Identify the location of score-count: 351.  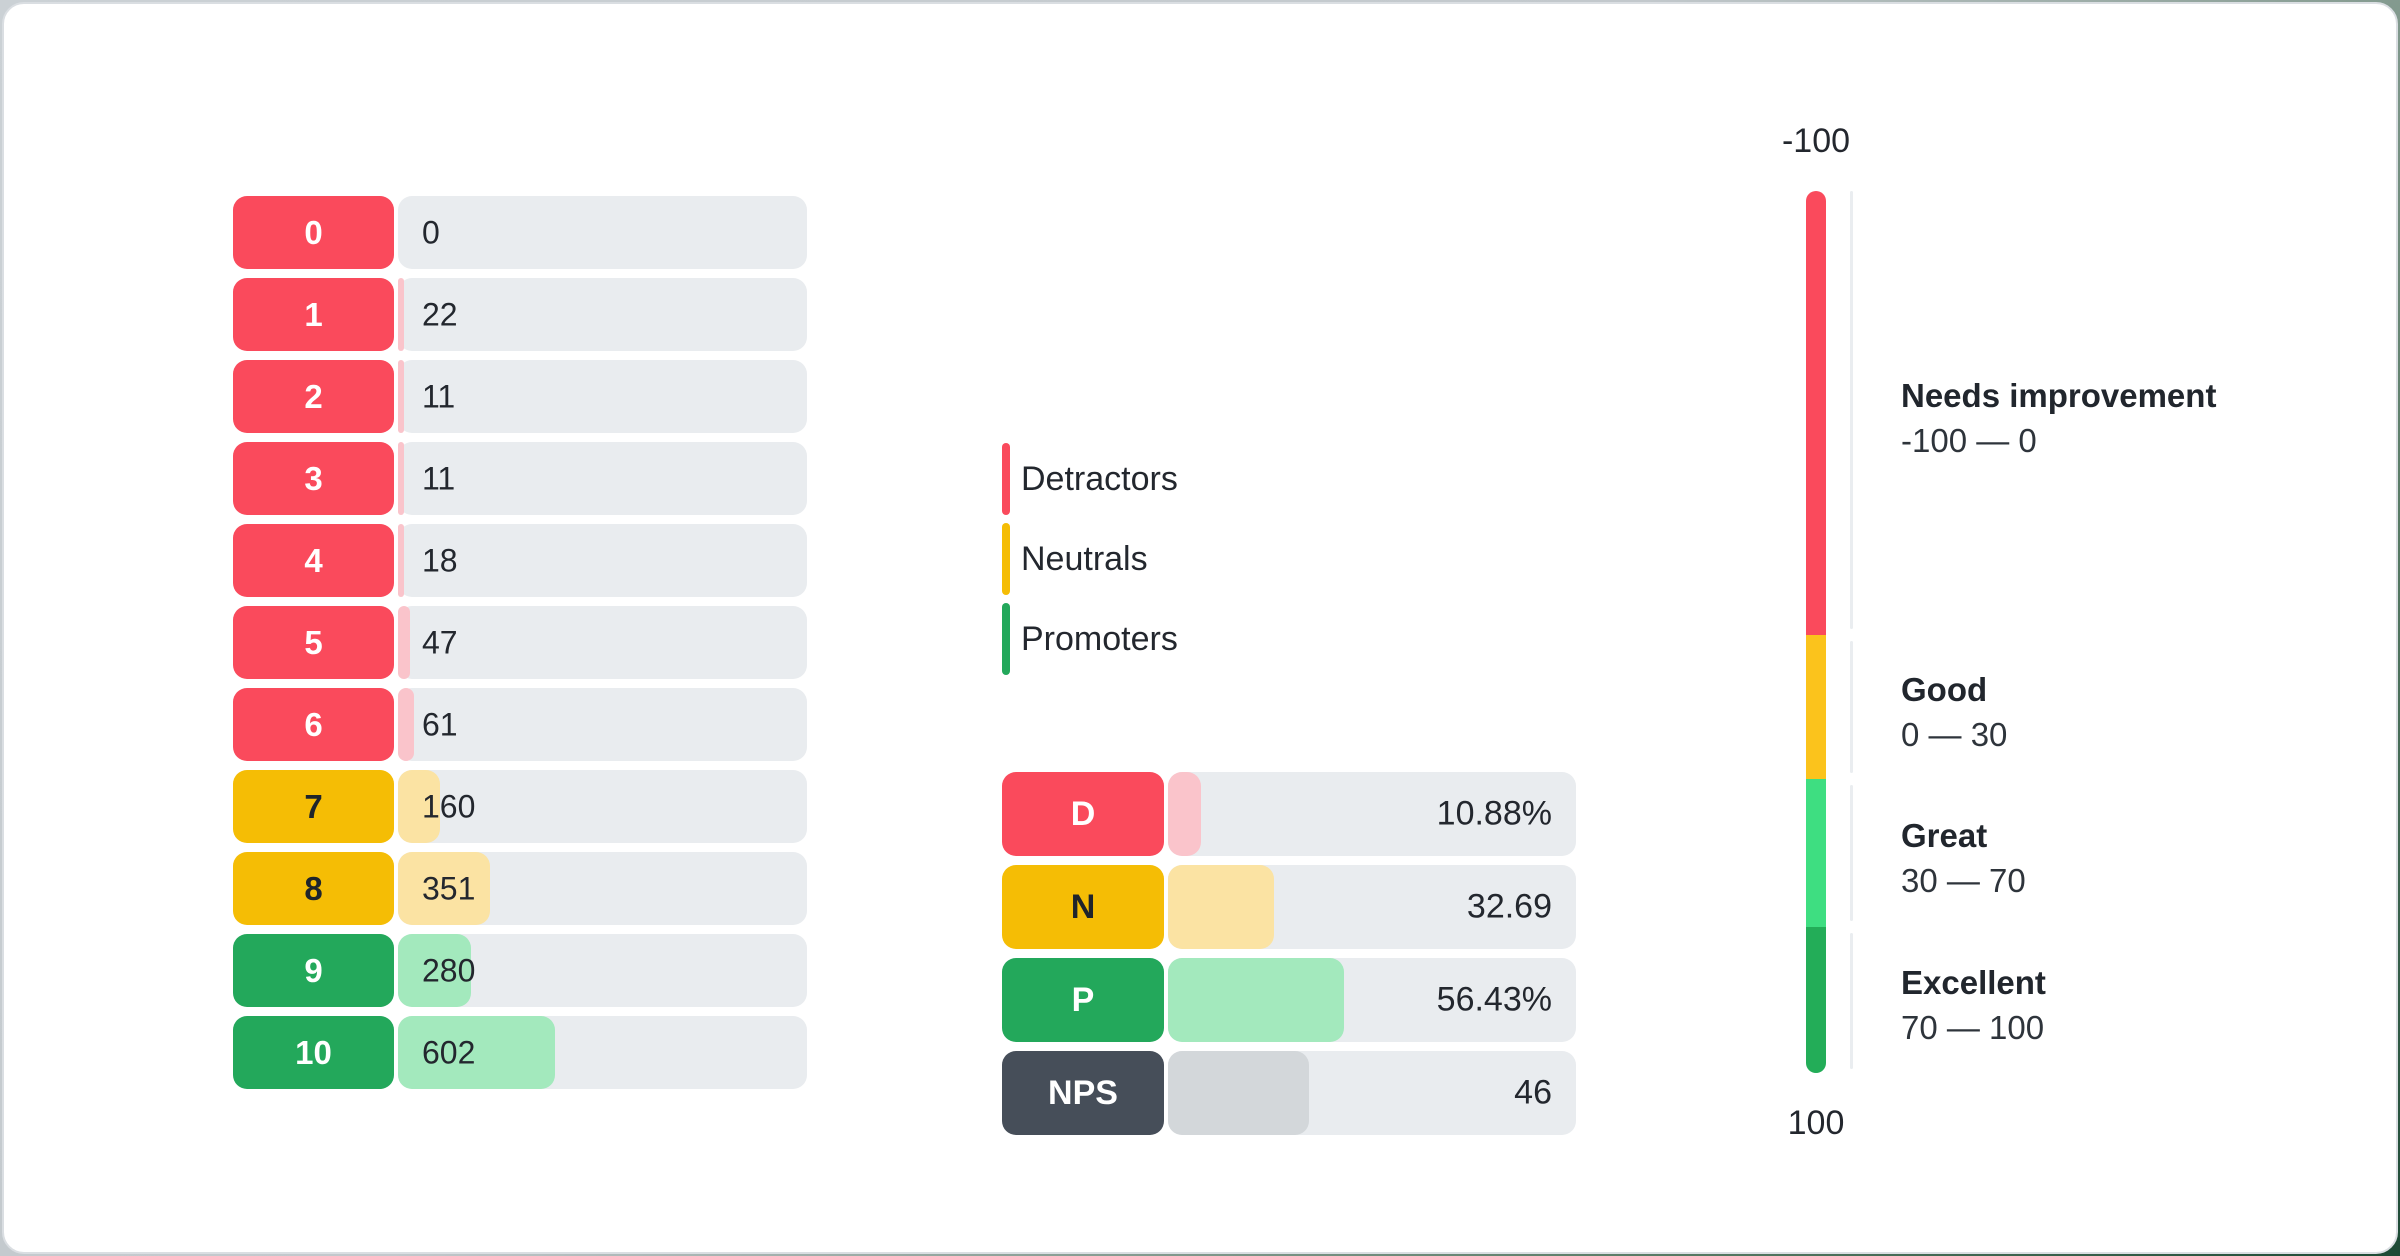
(449, 888).